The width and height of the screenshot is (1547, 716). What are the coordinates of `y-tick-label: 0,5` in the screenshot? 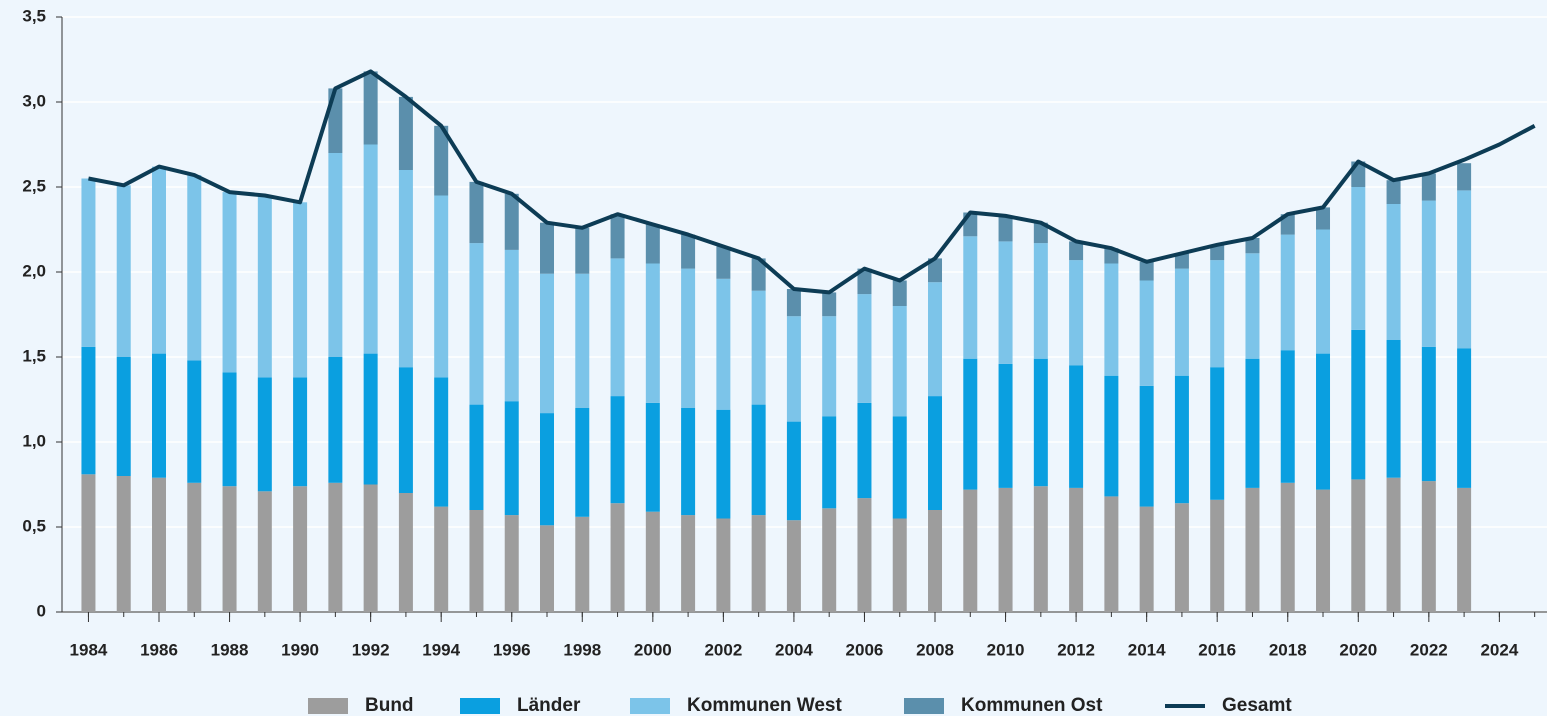 It's located at (34, 525).